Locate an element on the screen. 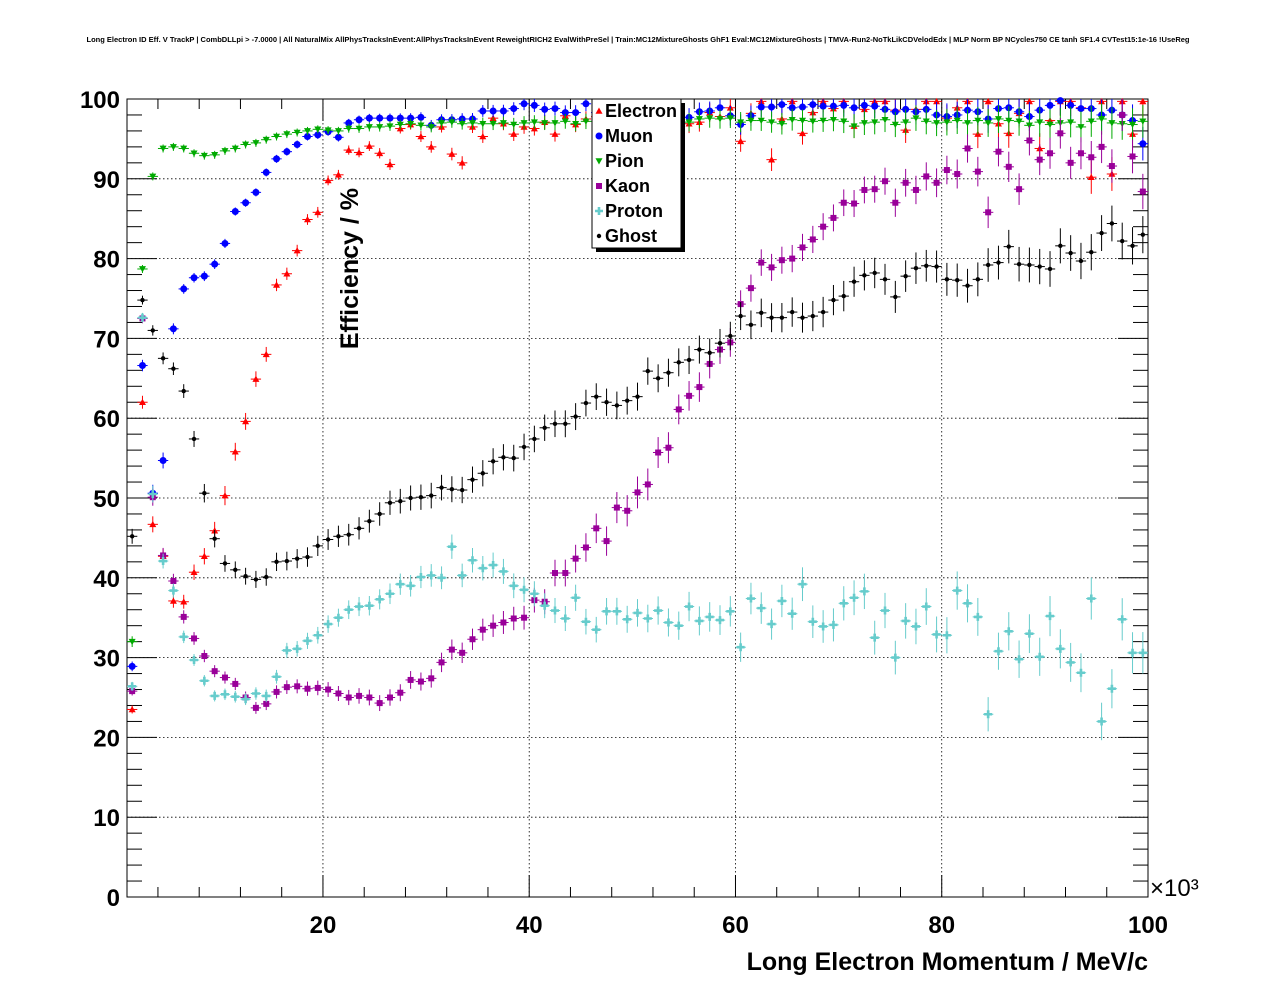 The width and height of the screenshot is (1276, 996). legend-label: Ghost is located at coordinates (631, 236).